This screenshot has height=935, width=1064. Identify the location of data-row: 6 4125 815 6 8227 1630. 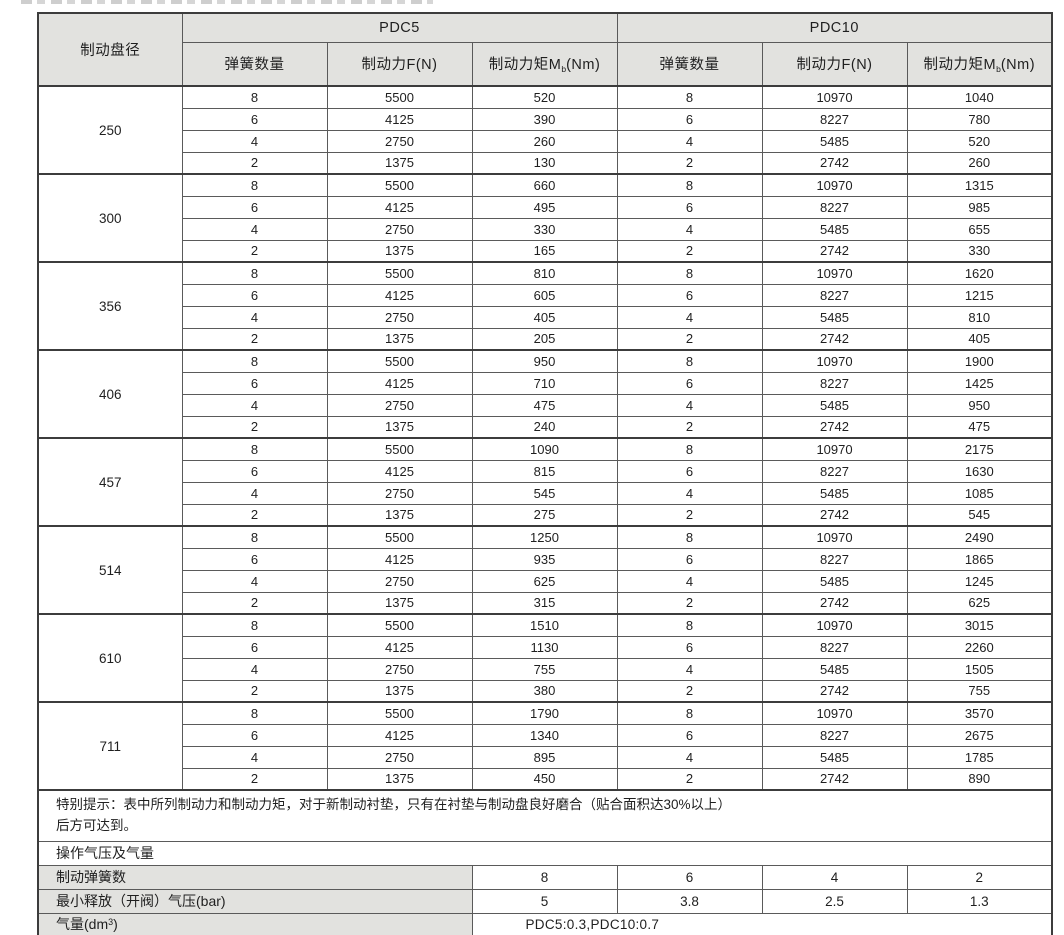
(545, 471).